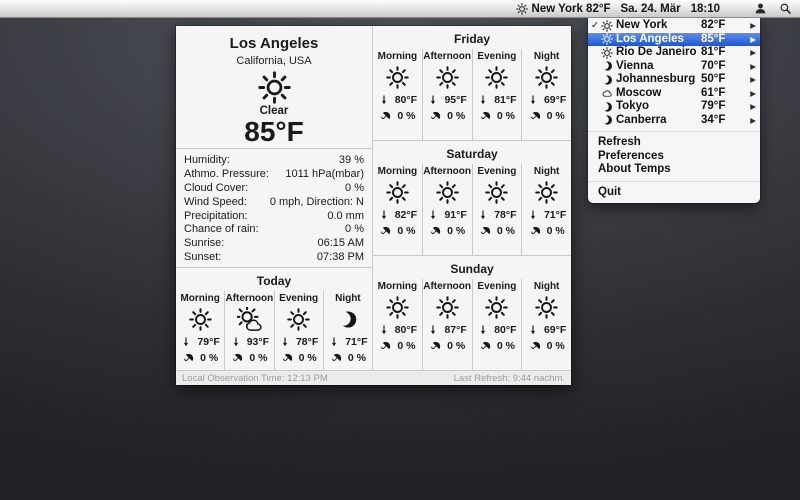 Image resolution: width=800 pixels, height=500 pixels. I want to click on temp-value: 69°F, so click(555, 330).